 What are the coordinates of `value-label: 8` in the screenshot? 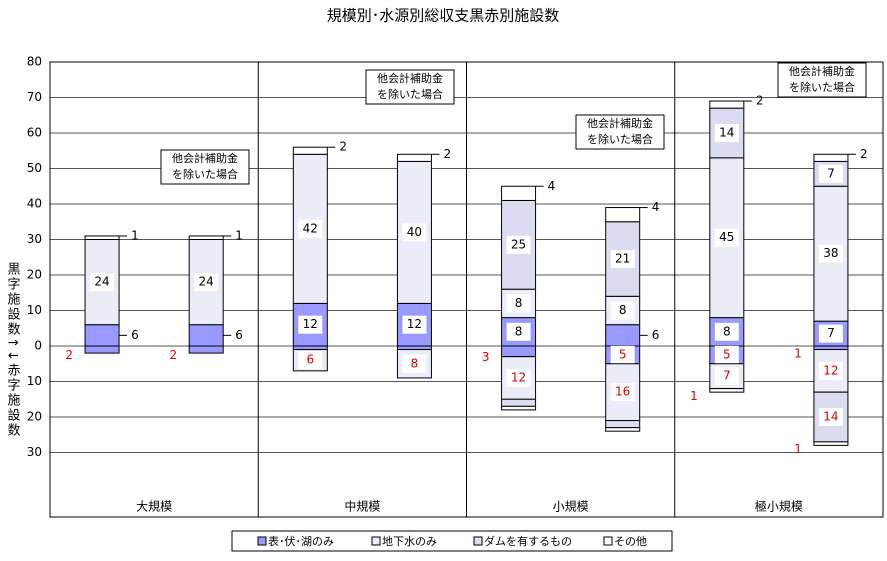 It's located at (727, 331).